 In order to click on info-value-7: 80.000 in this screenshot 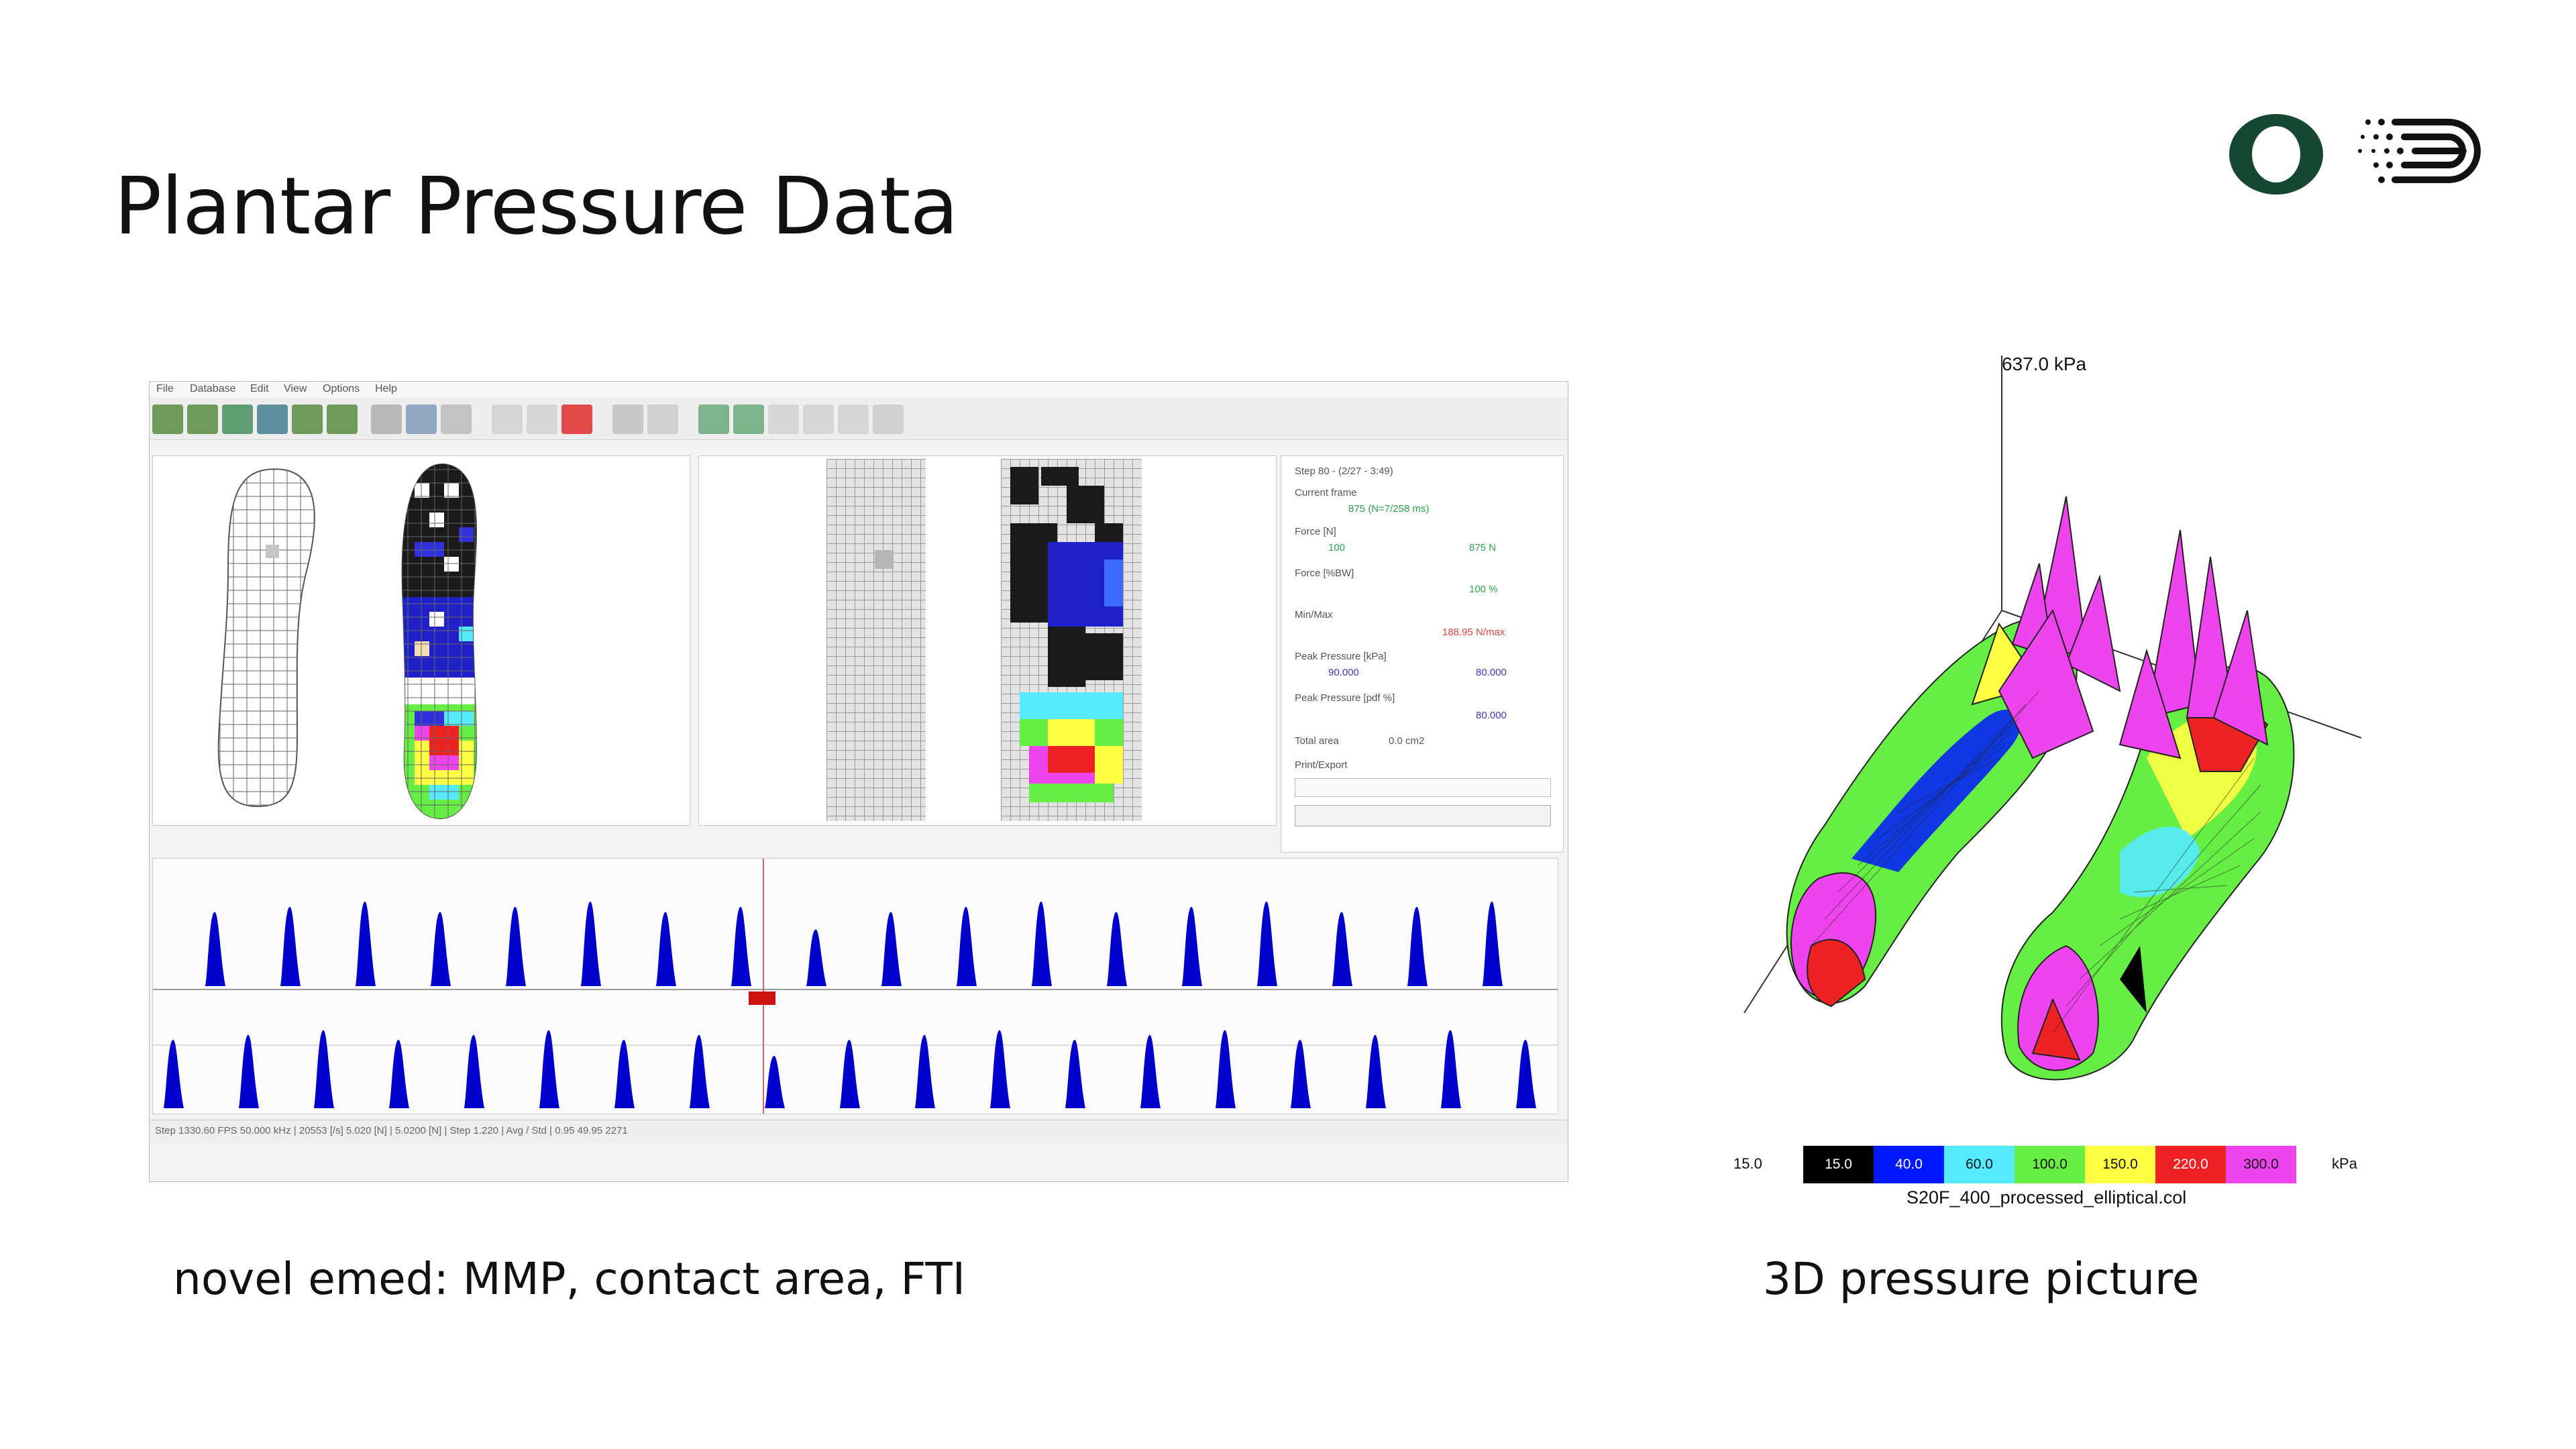, I will do `click(1491, 672)`.